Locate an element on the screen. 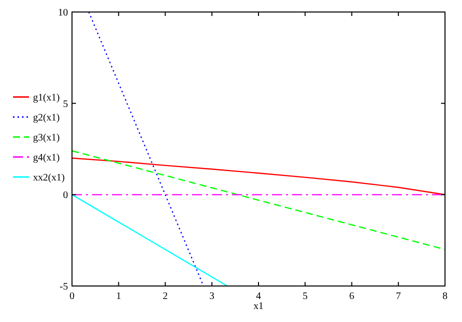 The image size is (462, 322). legend-label: g3(x1) is located at coordinates (46, 138).